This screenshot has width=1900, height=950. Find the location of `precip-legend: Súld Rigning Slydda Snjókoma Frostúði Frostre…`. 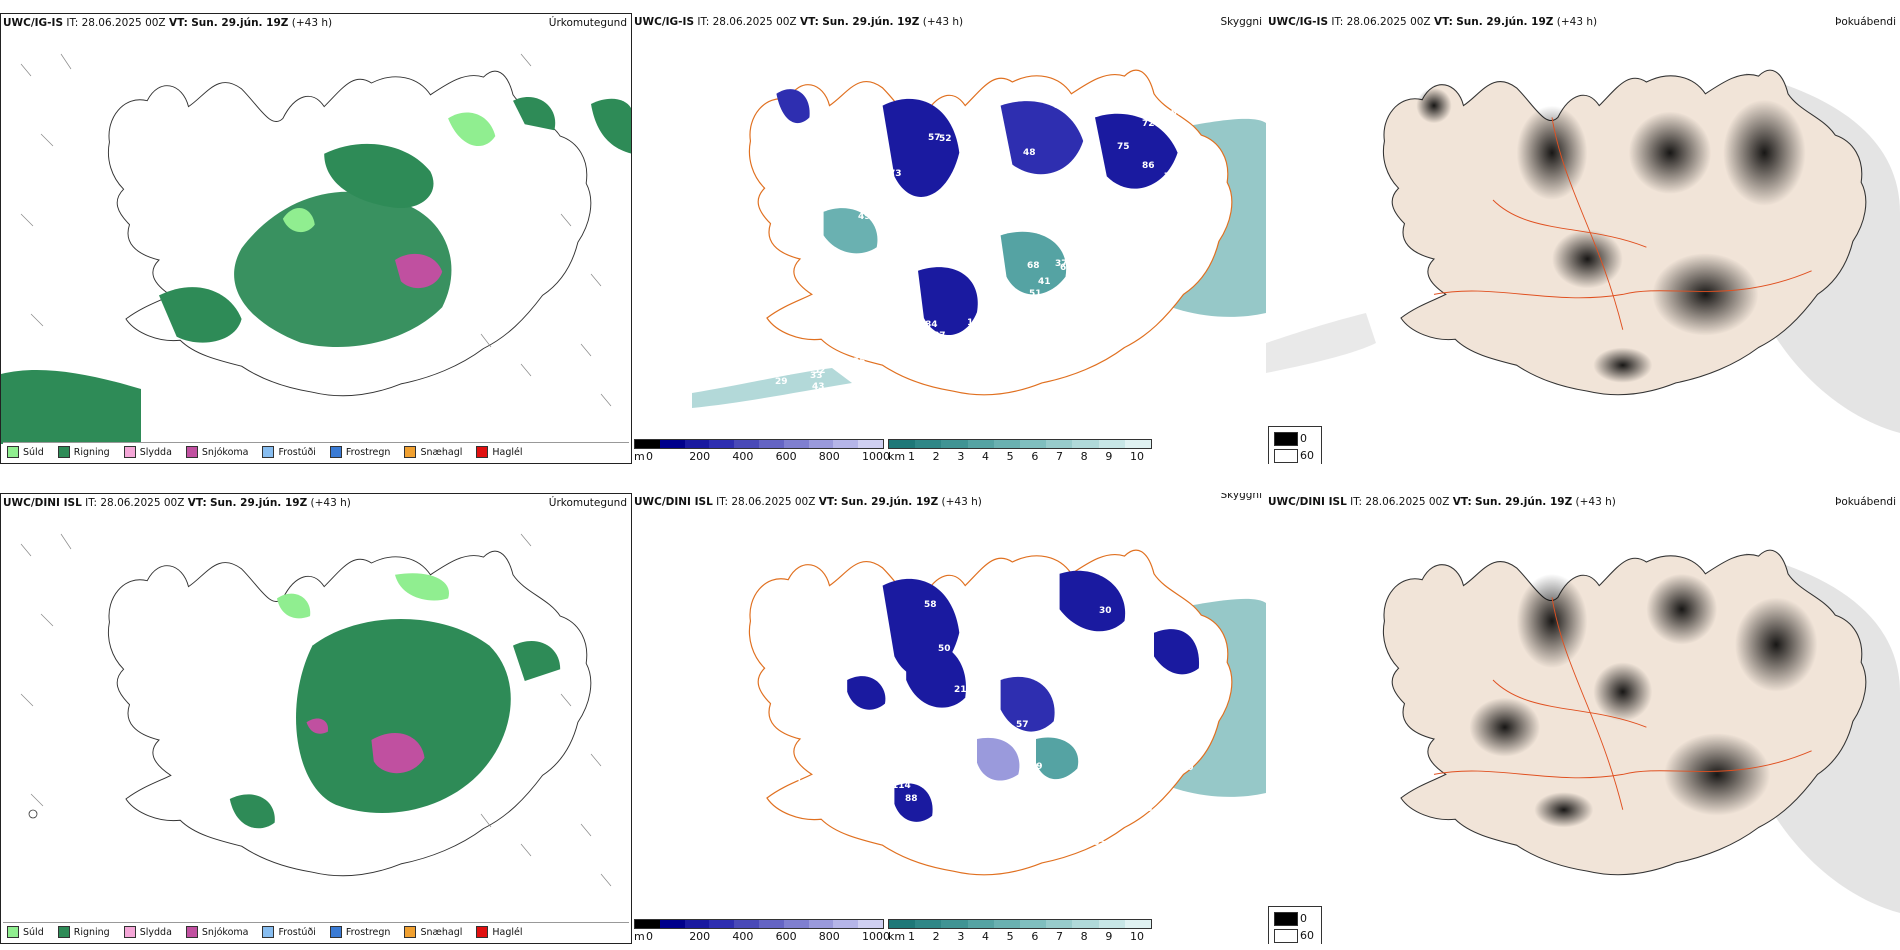

precip-legend: Súld Rigning Slydda Snjókoma Frostúði Frostre… is located at coordinates (316, 931).